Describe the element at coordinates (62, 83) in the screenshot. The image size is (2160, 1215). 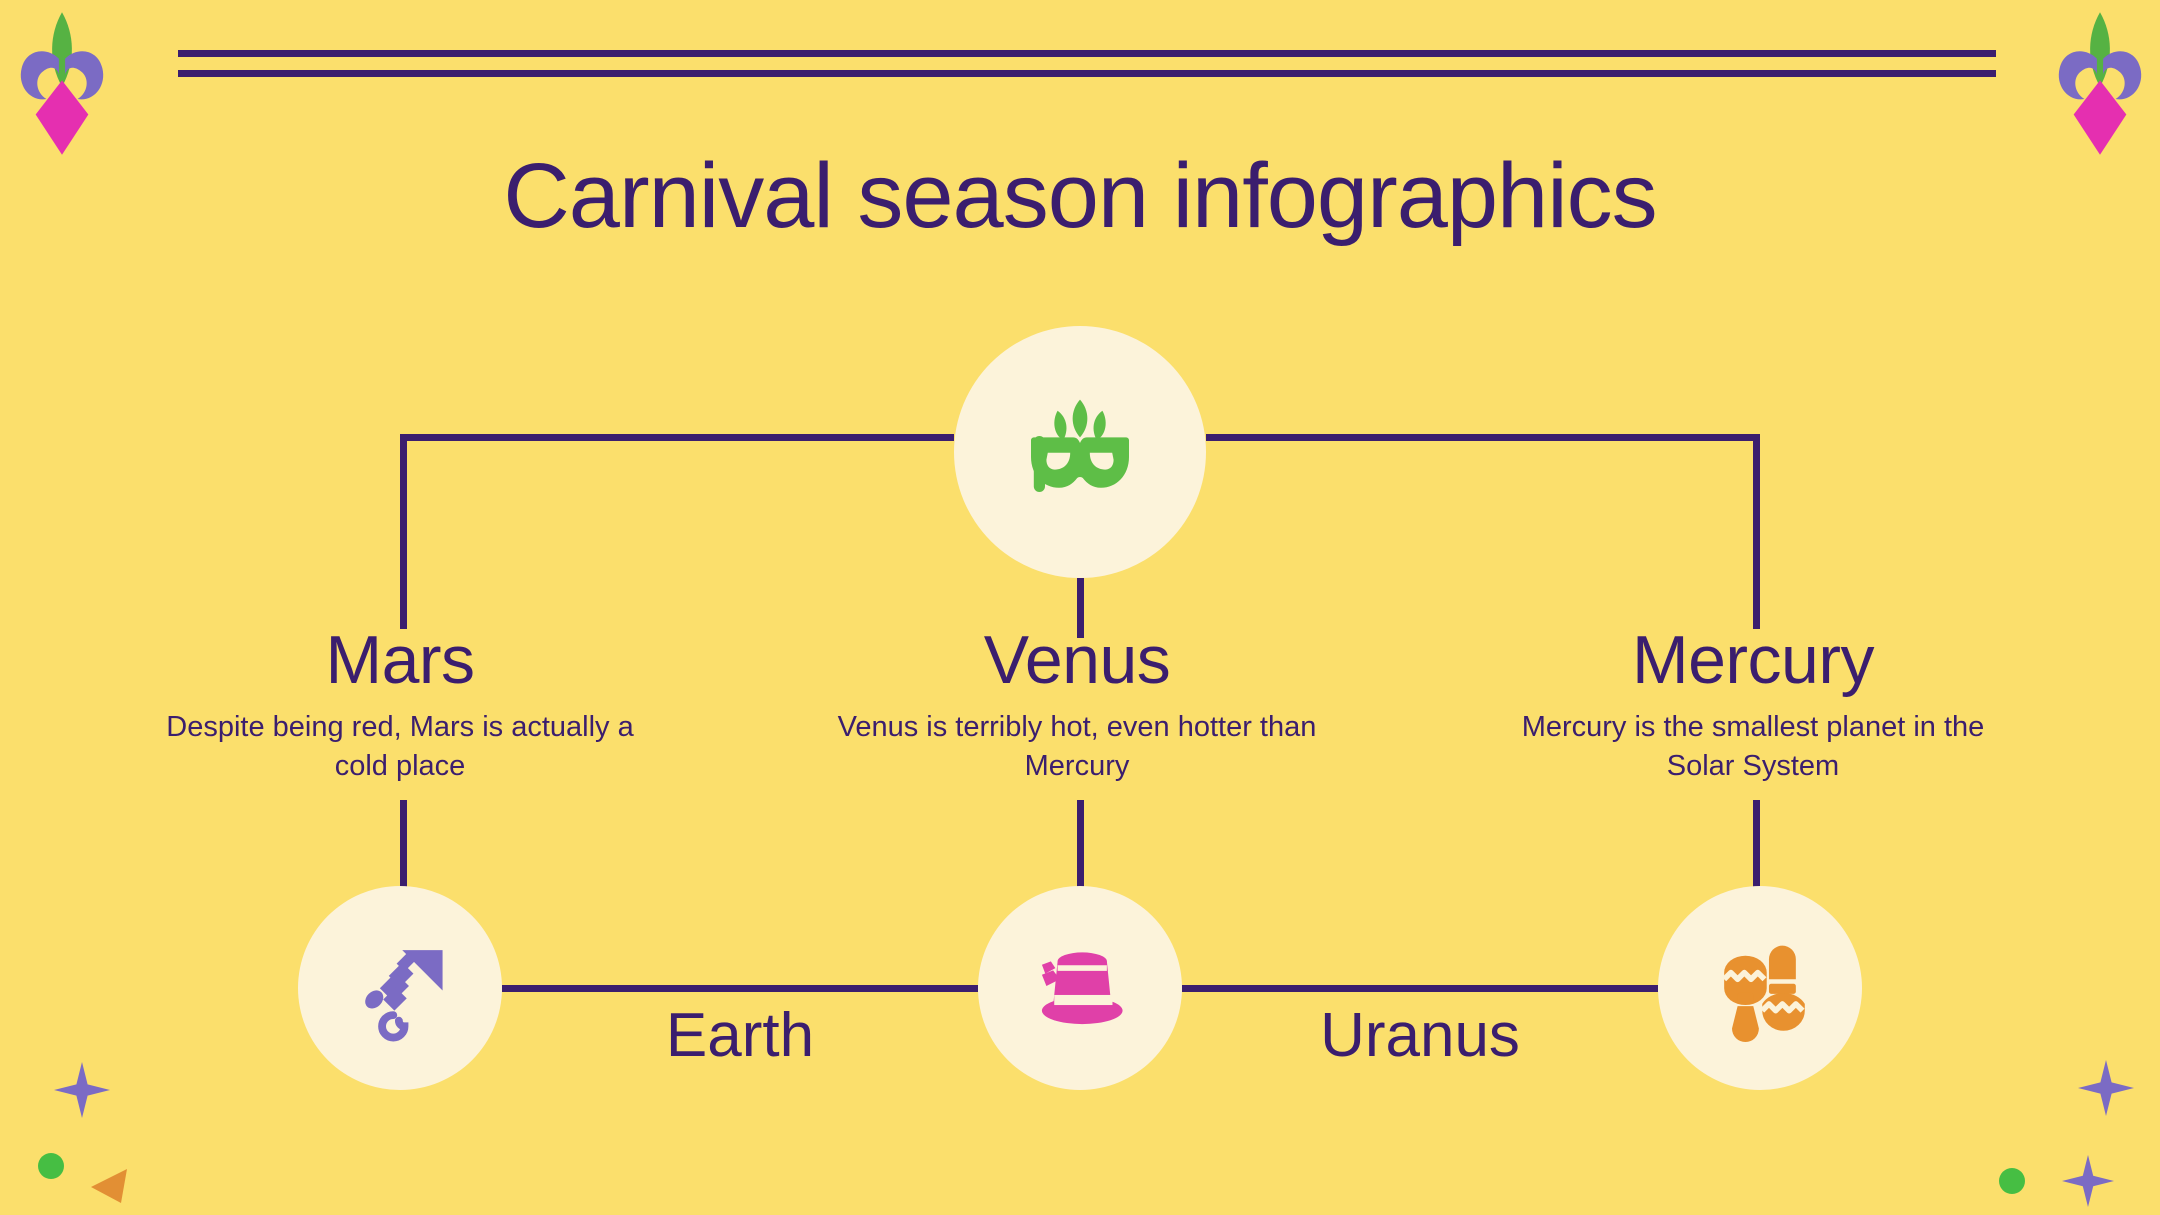
I see `fleur-de-lis-icon-left` at that location.